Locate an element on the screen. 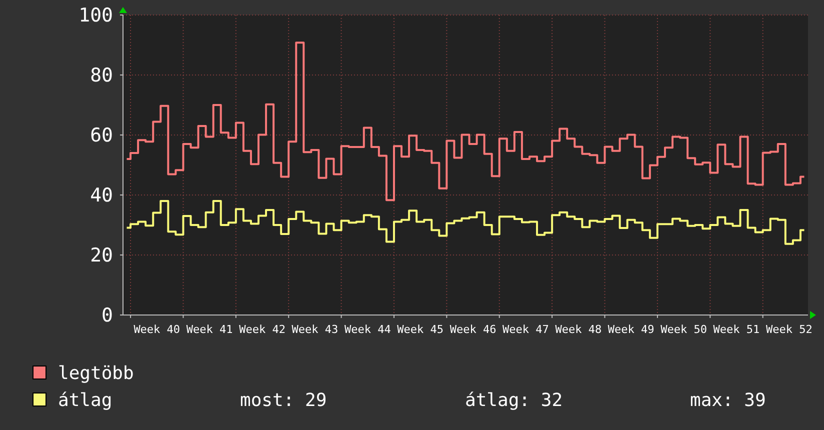 This screenshot has height=430, width=824. x-tick-label: Week 52 is located at coordinates (789, 329).